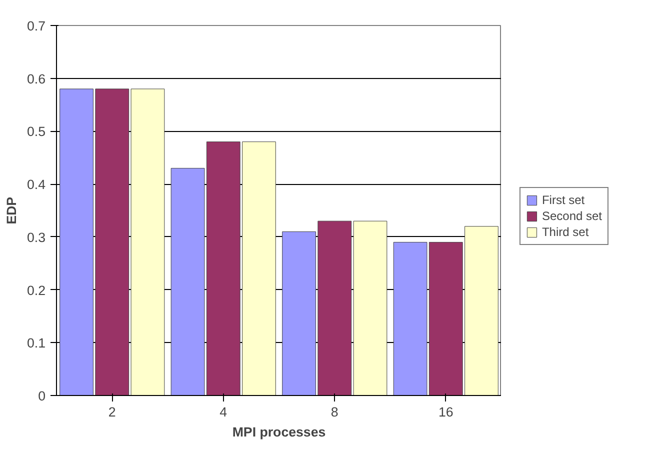  Describe the element at coordinates (36, 132) in the screenshot. I see `y-tick-label: 0.5` at that location.